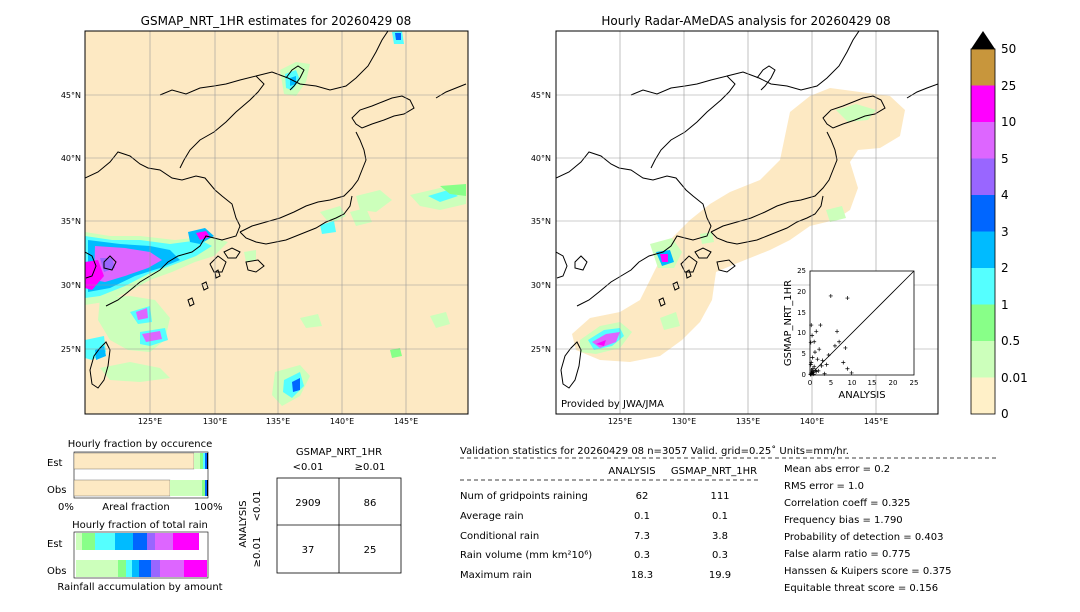 This screenshot has height=612, width=1080. I want to click on scatter-x-tick: 15, so click(872, 383).